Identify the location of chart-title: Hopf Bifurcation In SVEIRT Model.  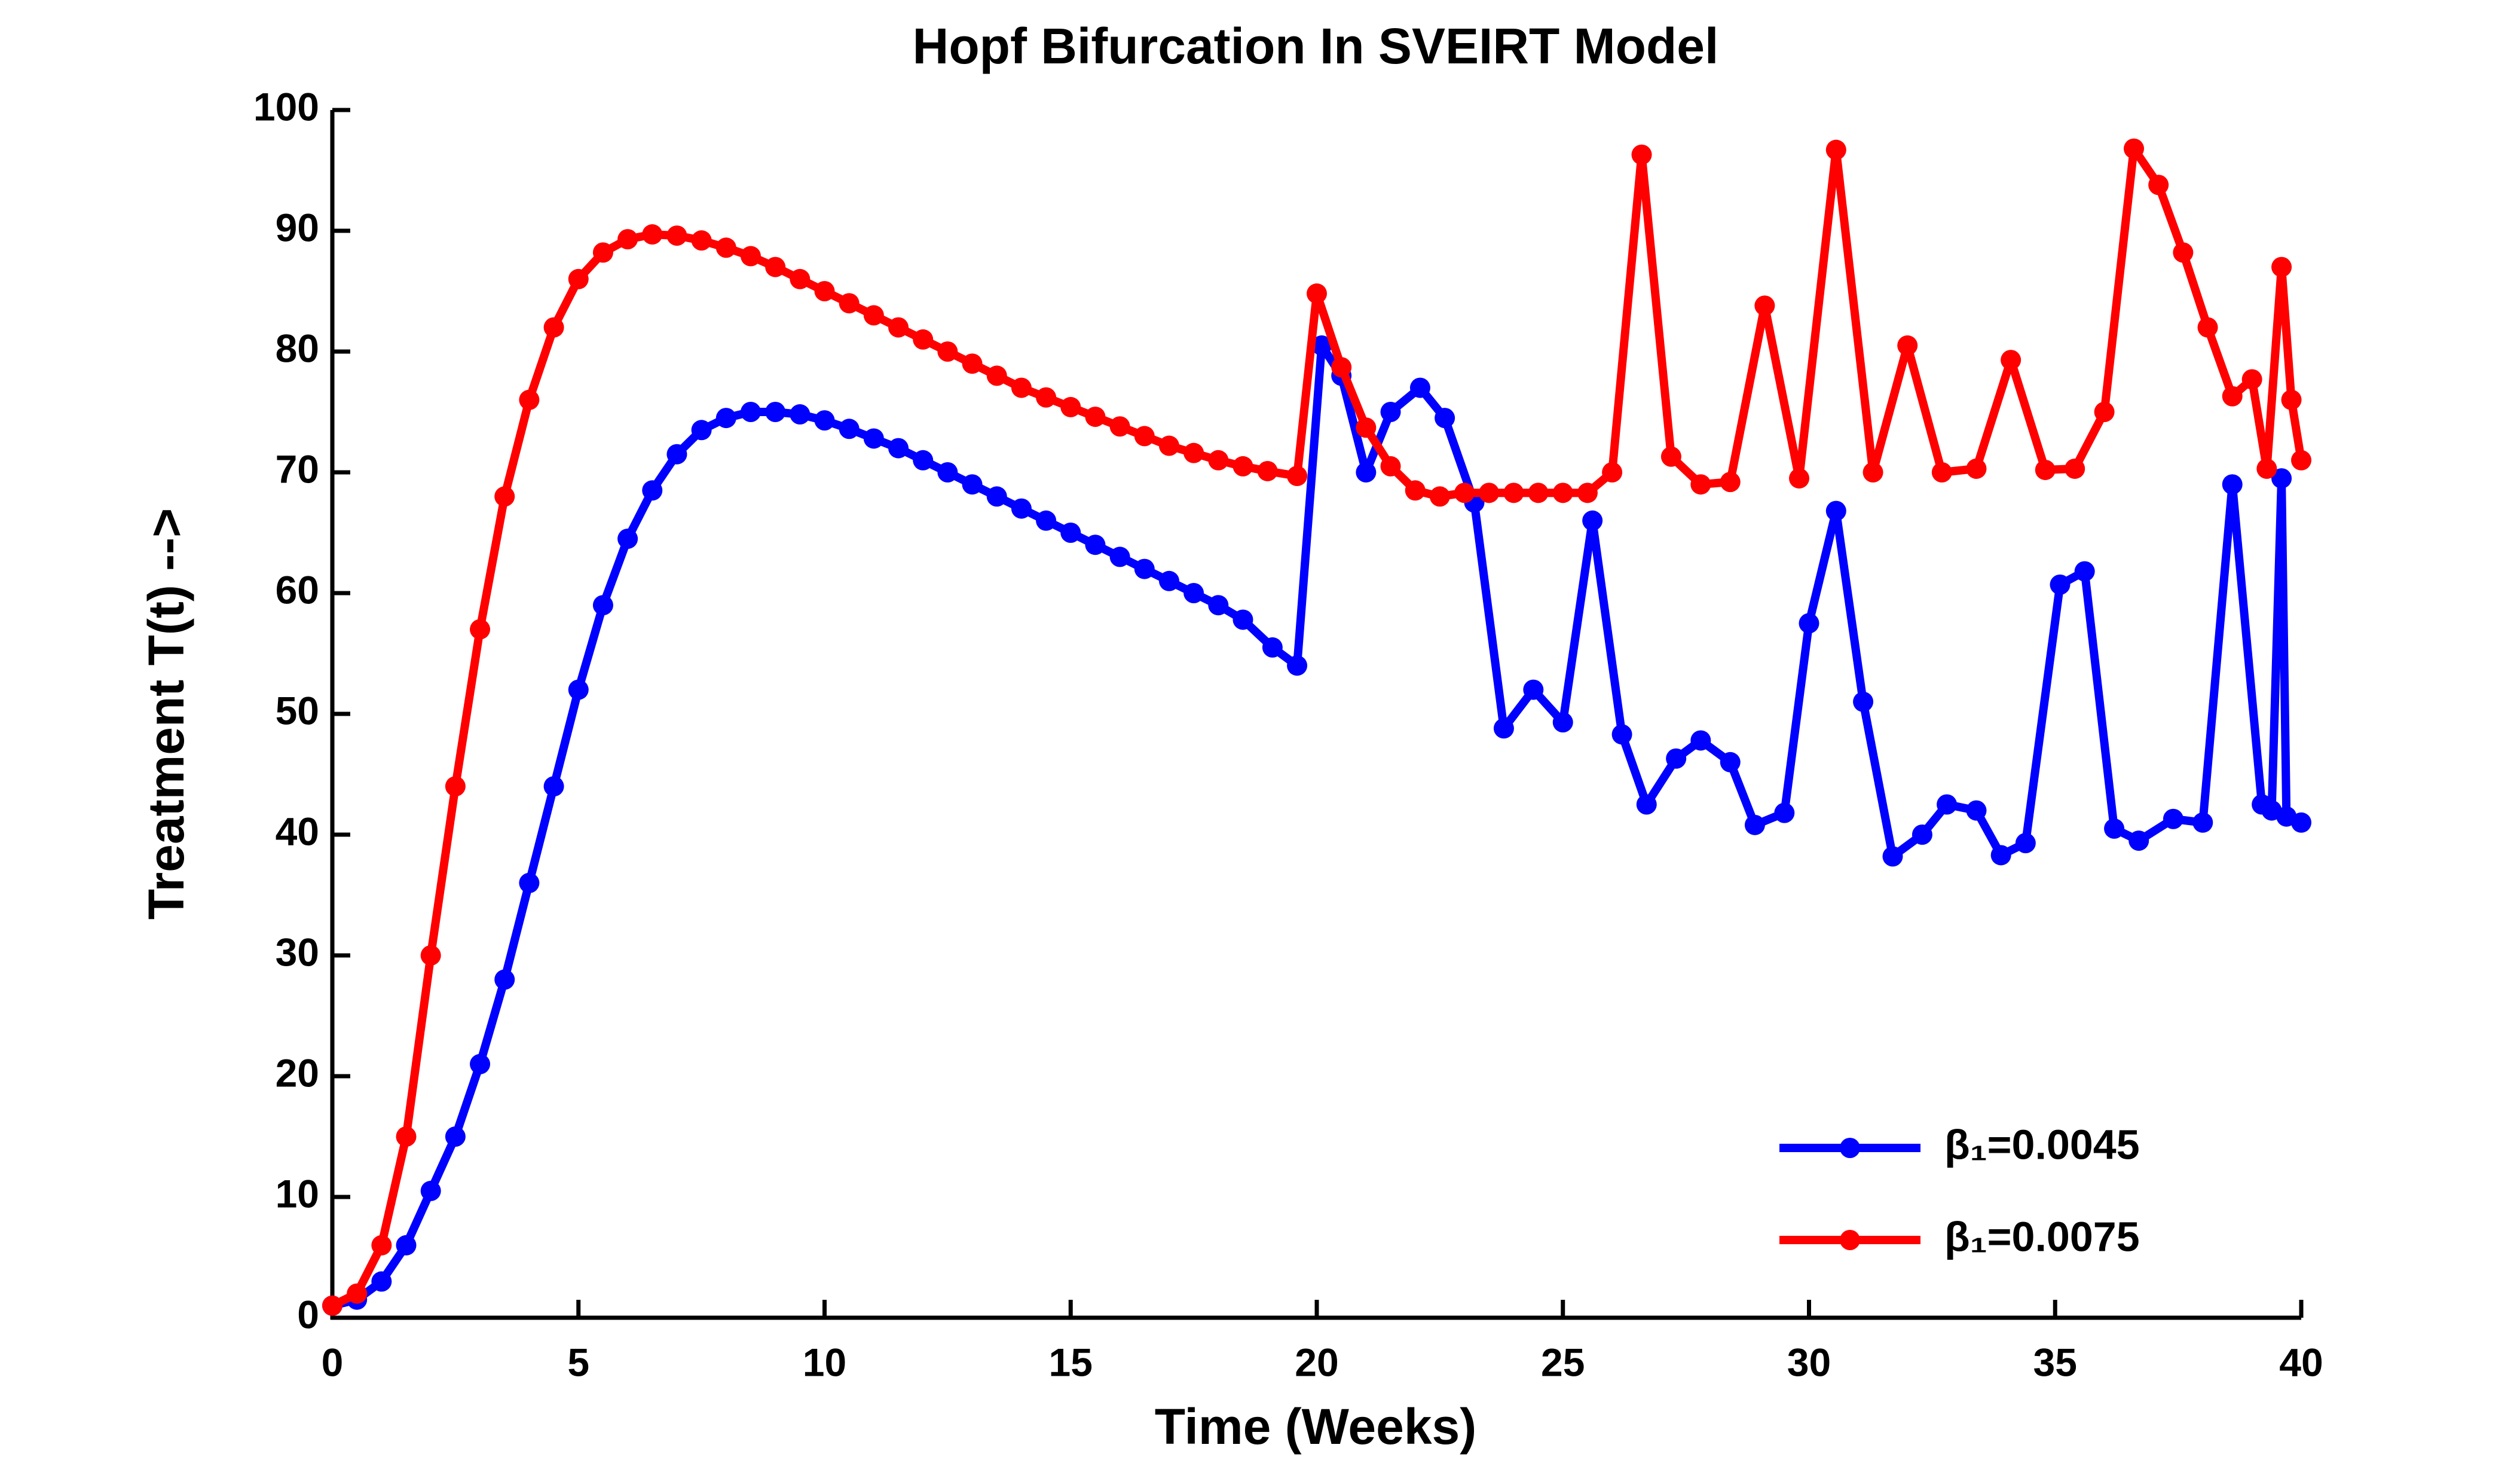
(1316, 46).